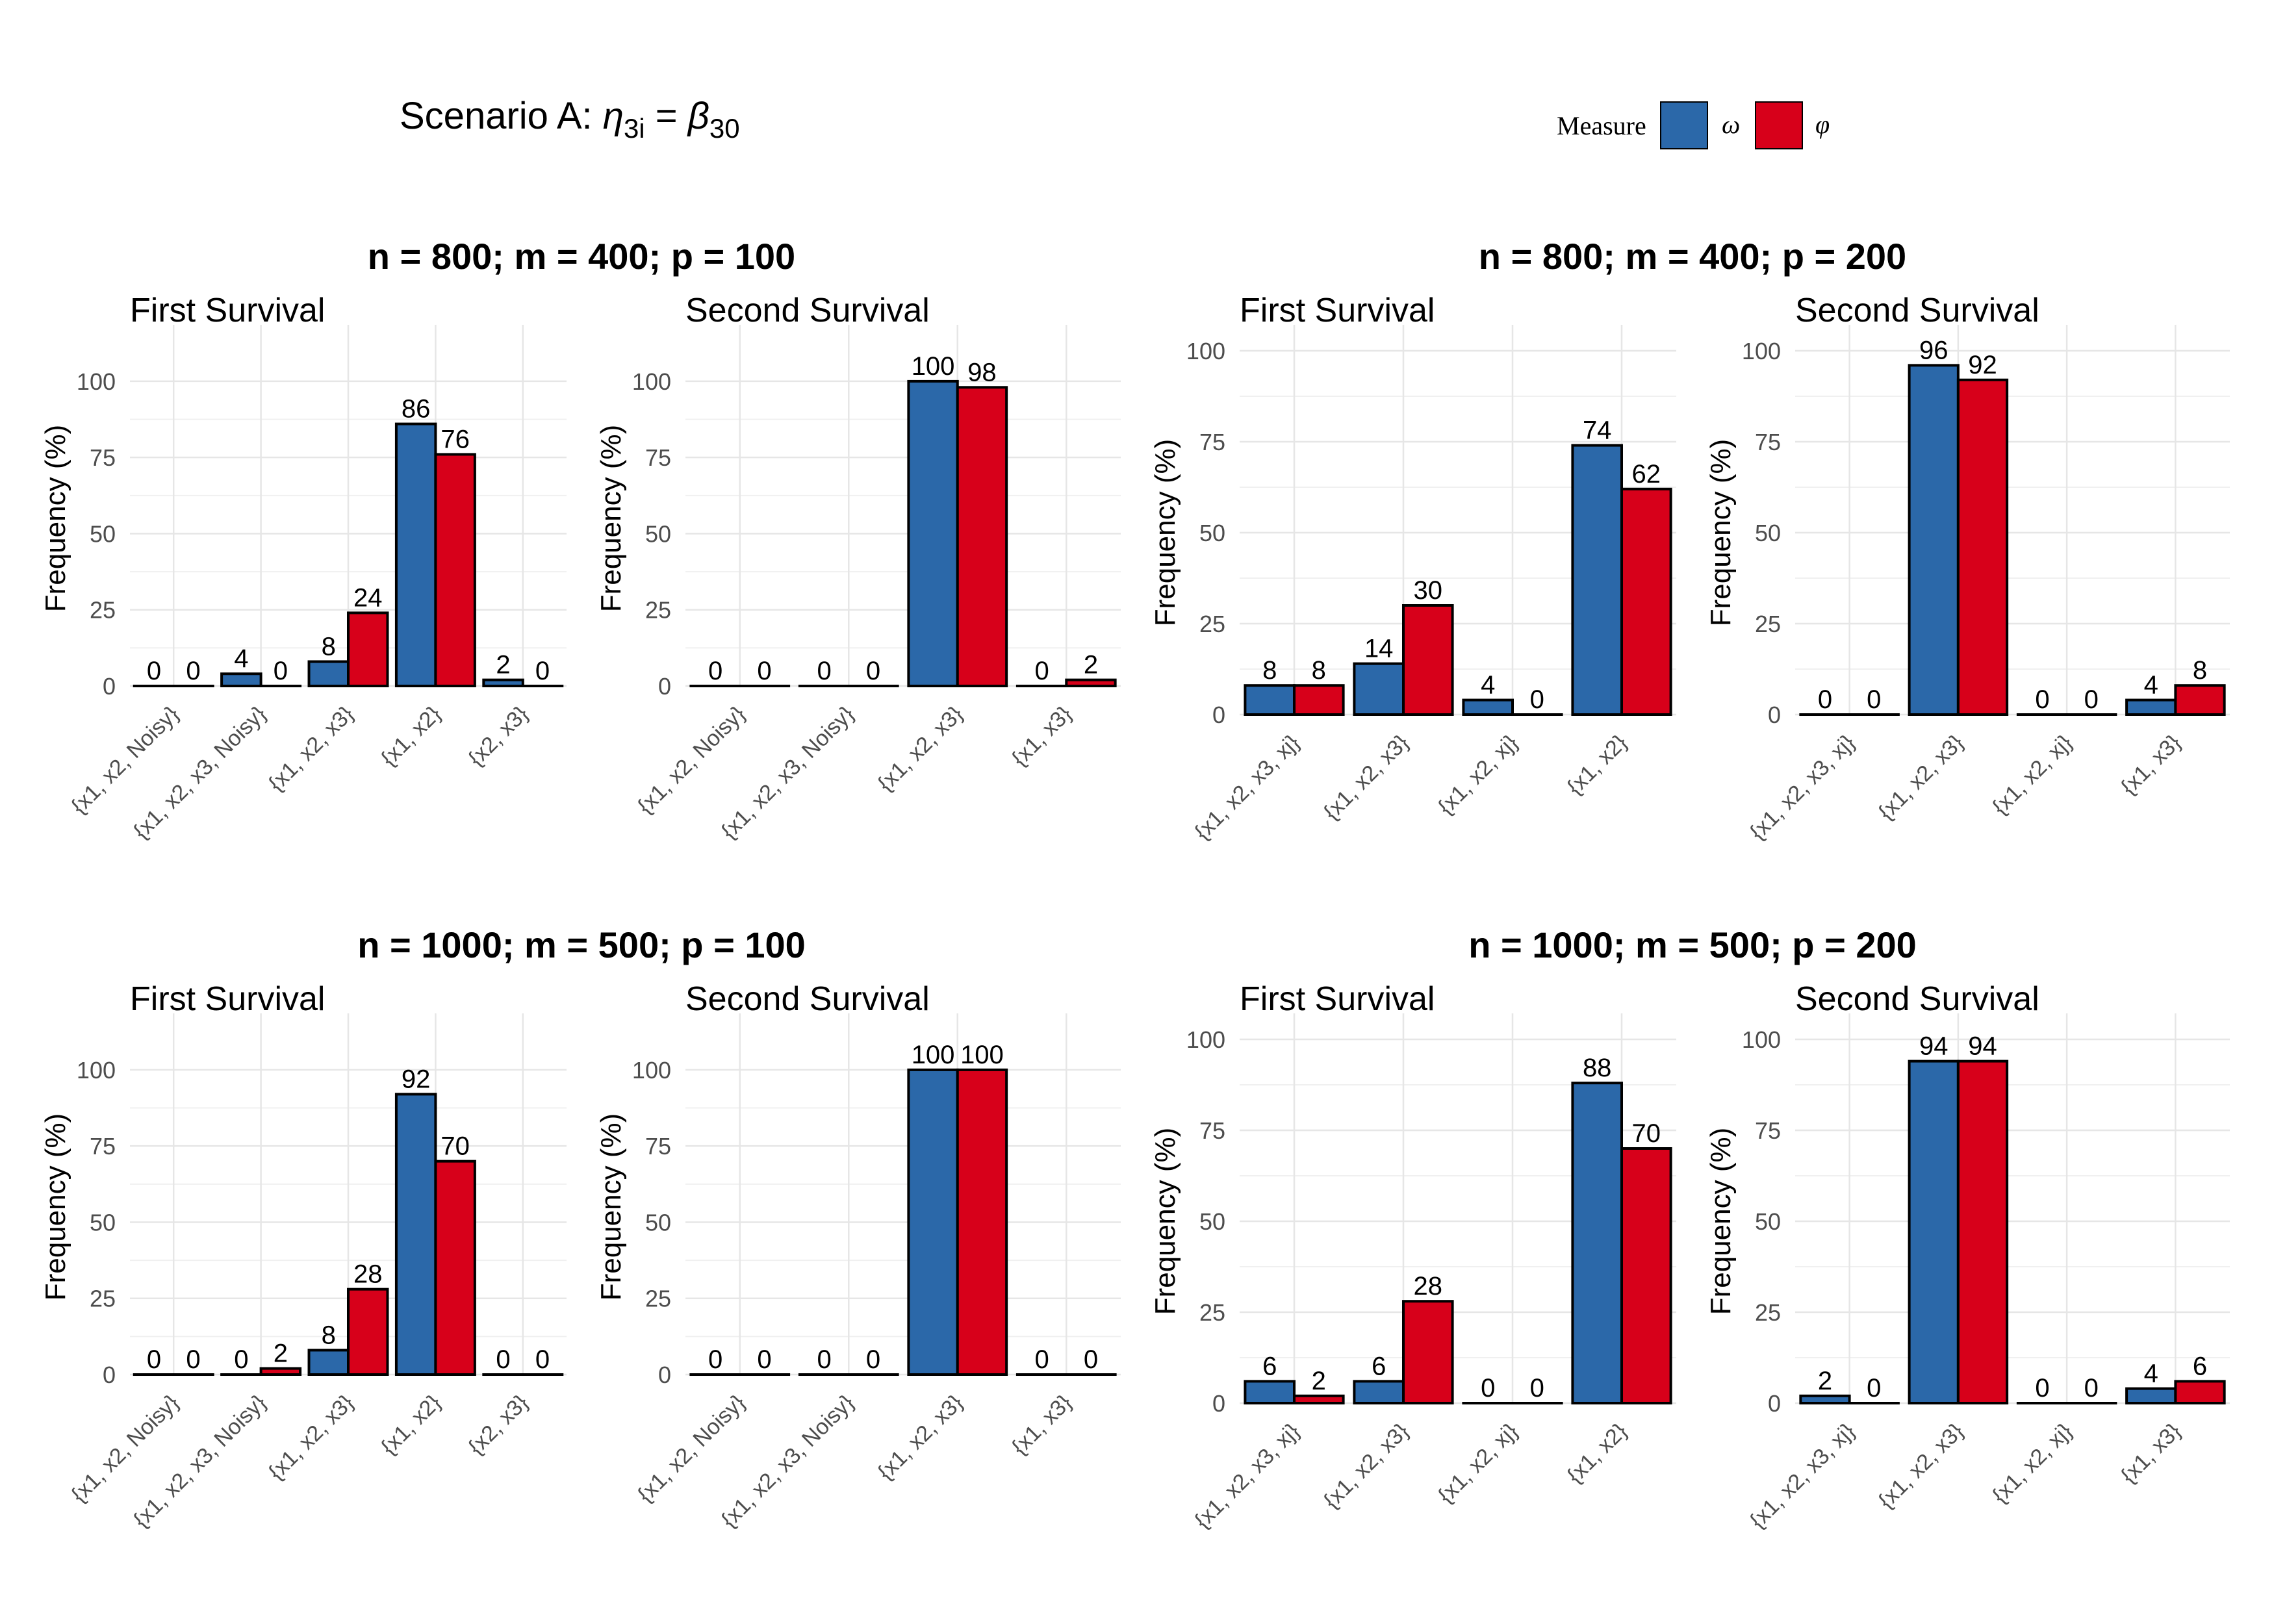 The height and width of the screenshot is (1624, 2274). I want to click on title-prefix: Scenario A:, so click(501, 116).